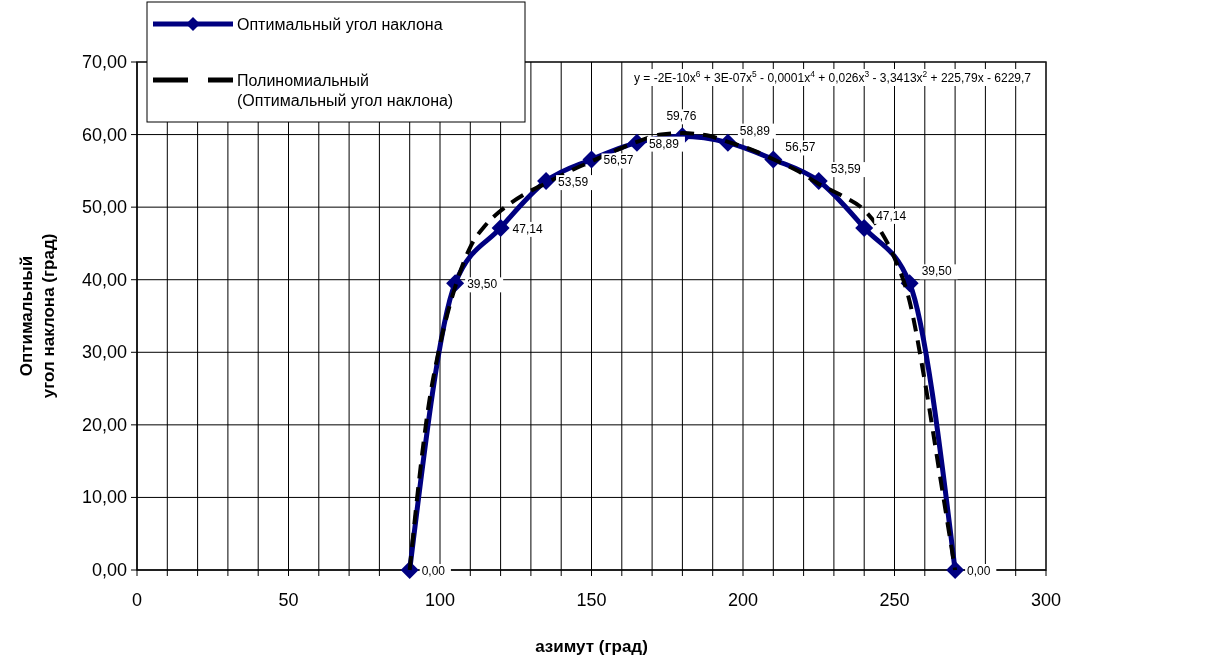  Describe the element at coordinates (345, 90) in the screenshot. I see `legend-label: Полиномиальный (Оптимальный угол наклона)` at that location.